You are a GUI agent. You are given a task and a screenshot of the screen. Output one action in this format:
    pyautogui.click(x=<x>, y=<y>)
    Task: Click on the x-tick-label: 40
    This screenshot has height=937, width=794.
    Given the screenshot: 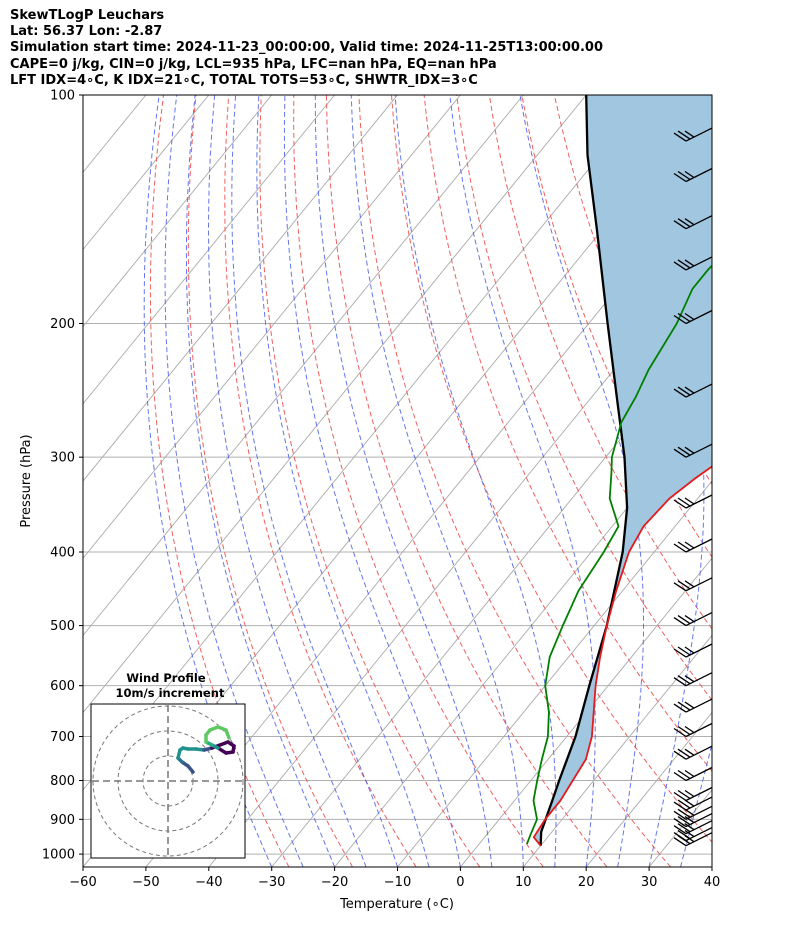 What is the action you would take?
    pyautogui.click(x=712, y=882)
    